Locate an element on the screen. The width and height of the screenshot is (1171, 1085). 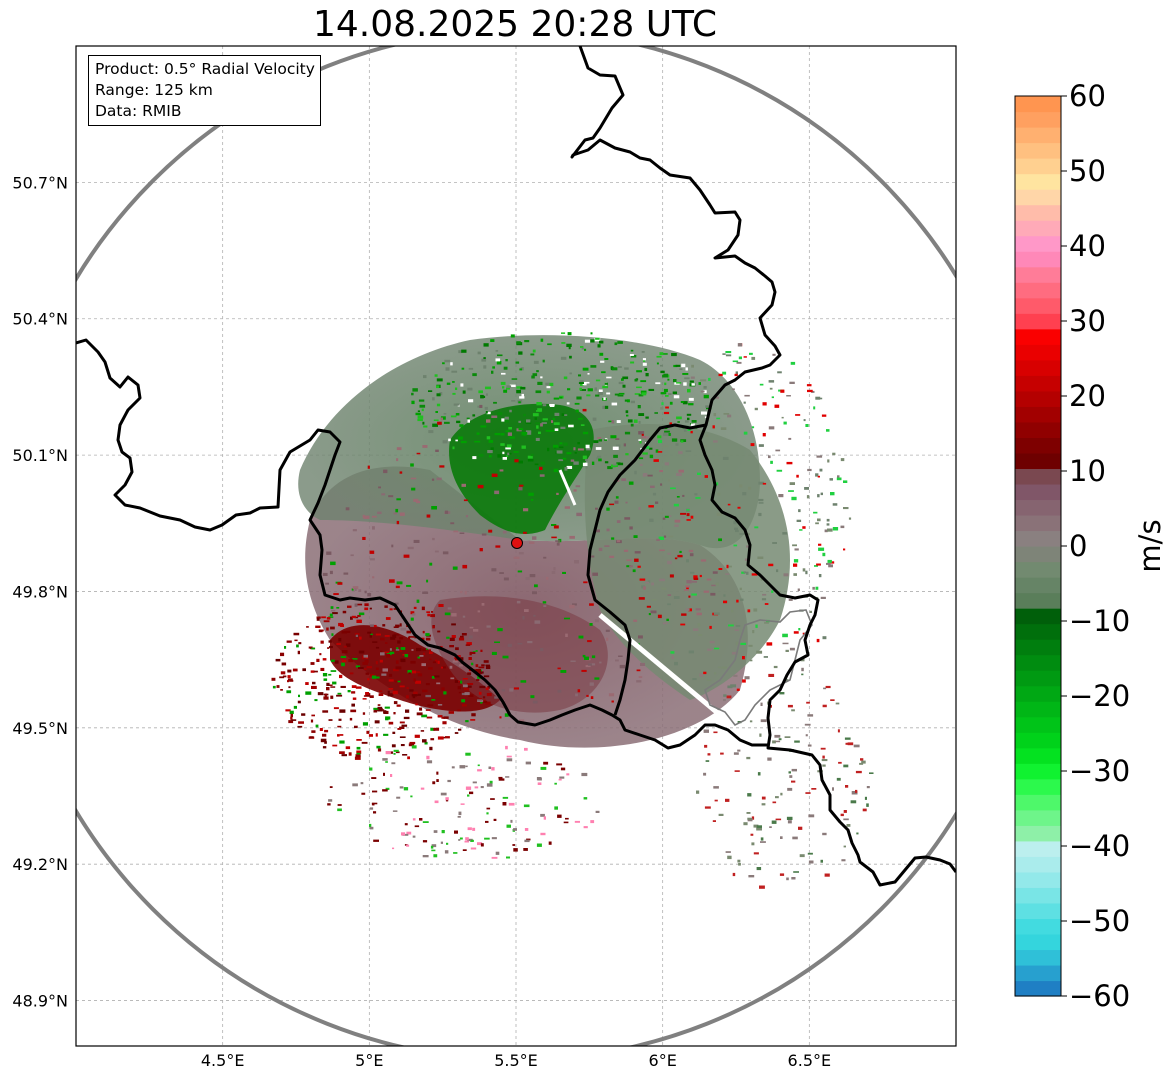
longitude-ticks: 4.5°E 5°E 5.5°E 6°E 6.5°E is located at coordinates (516, 1060).